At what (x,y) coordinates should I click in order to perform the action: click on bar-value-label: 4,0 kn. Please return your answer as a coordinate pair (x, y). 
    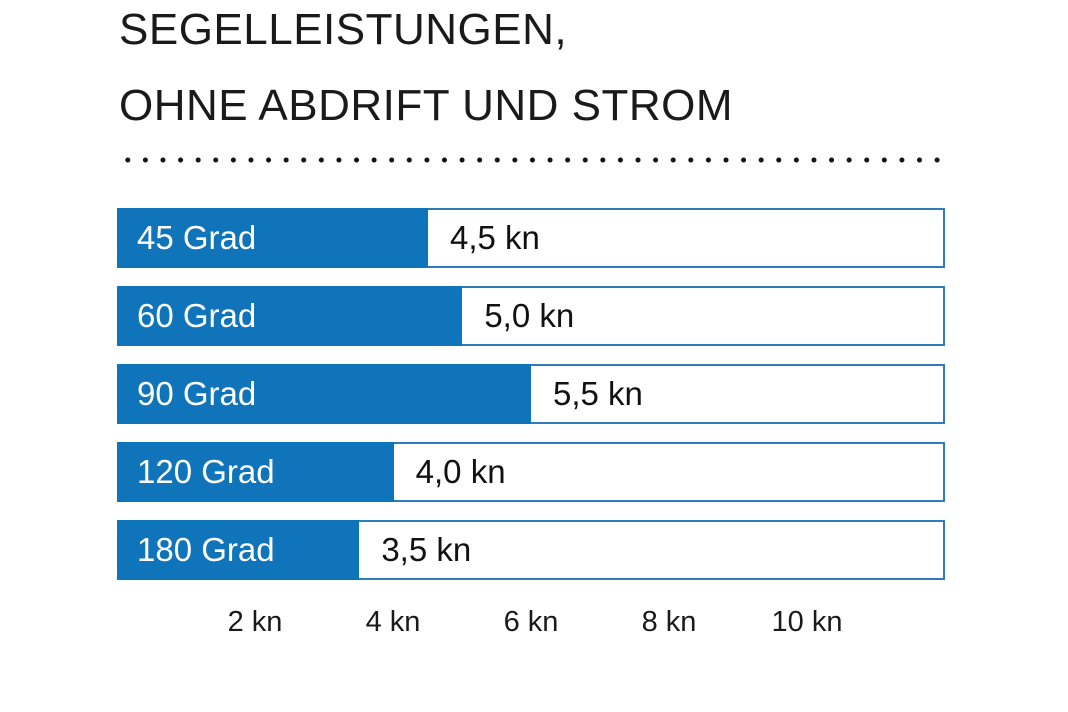
    Looking at the image, I should click on (460, 471).